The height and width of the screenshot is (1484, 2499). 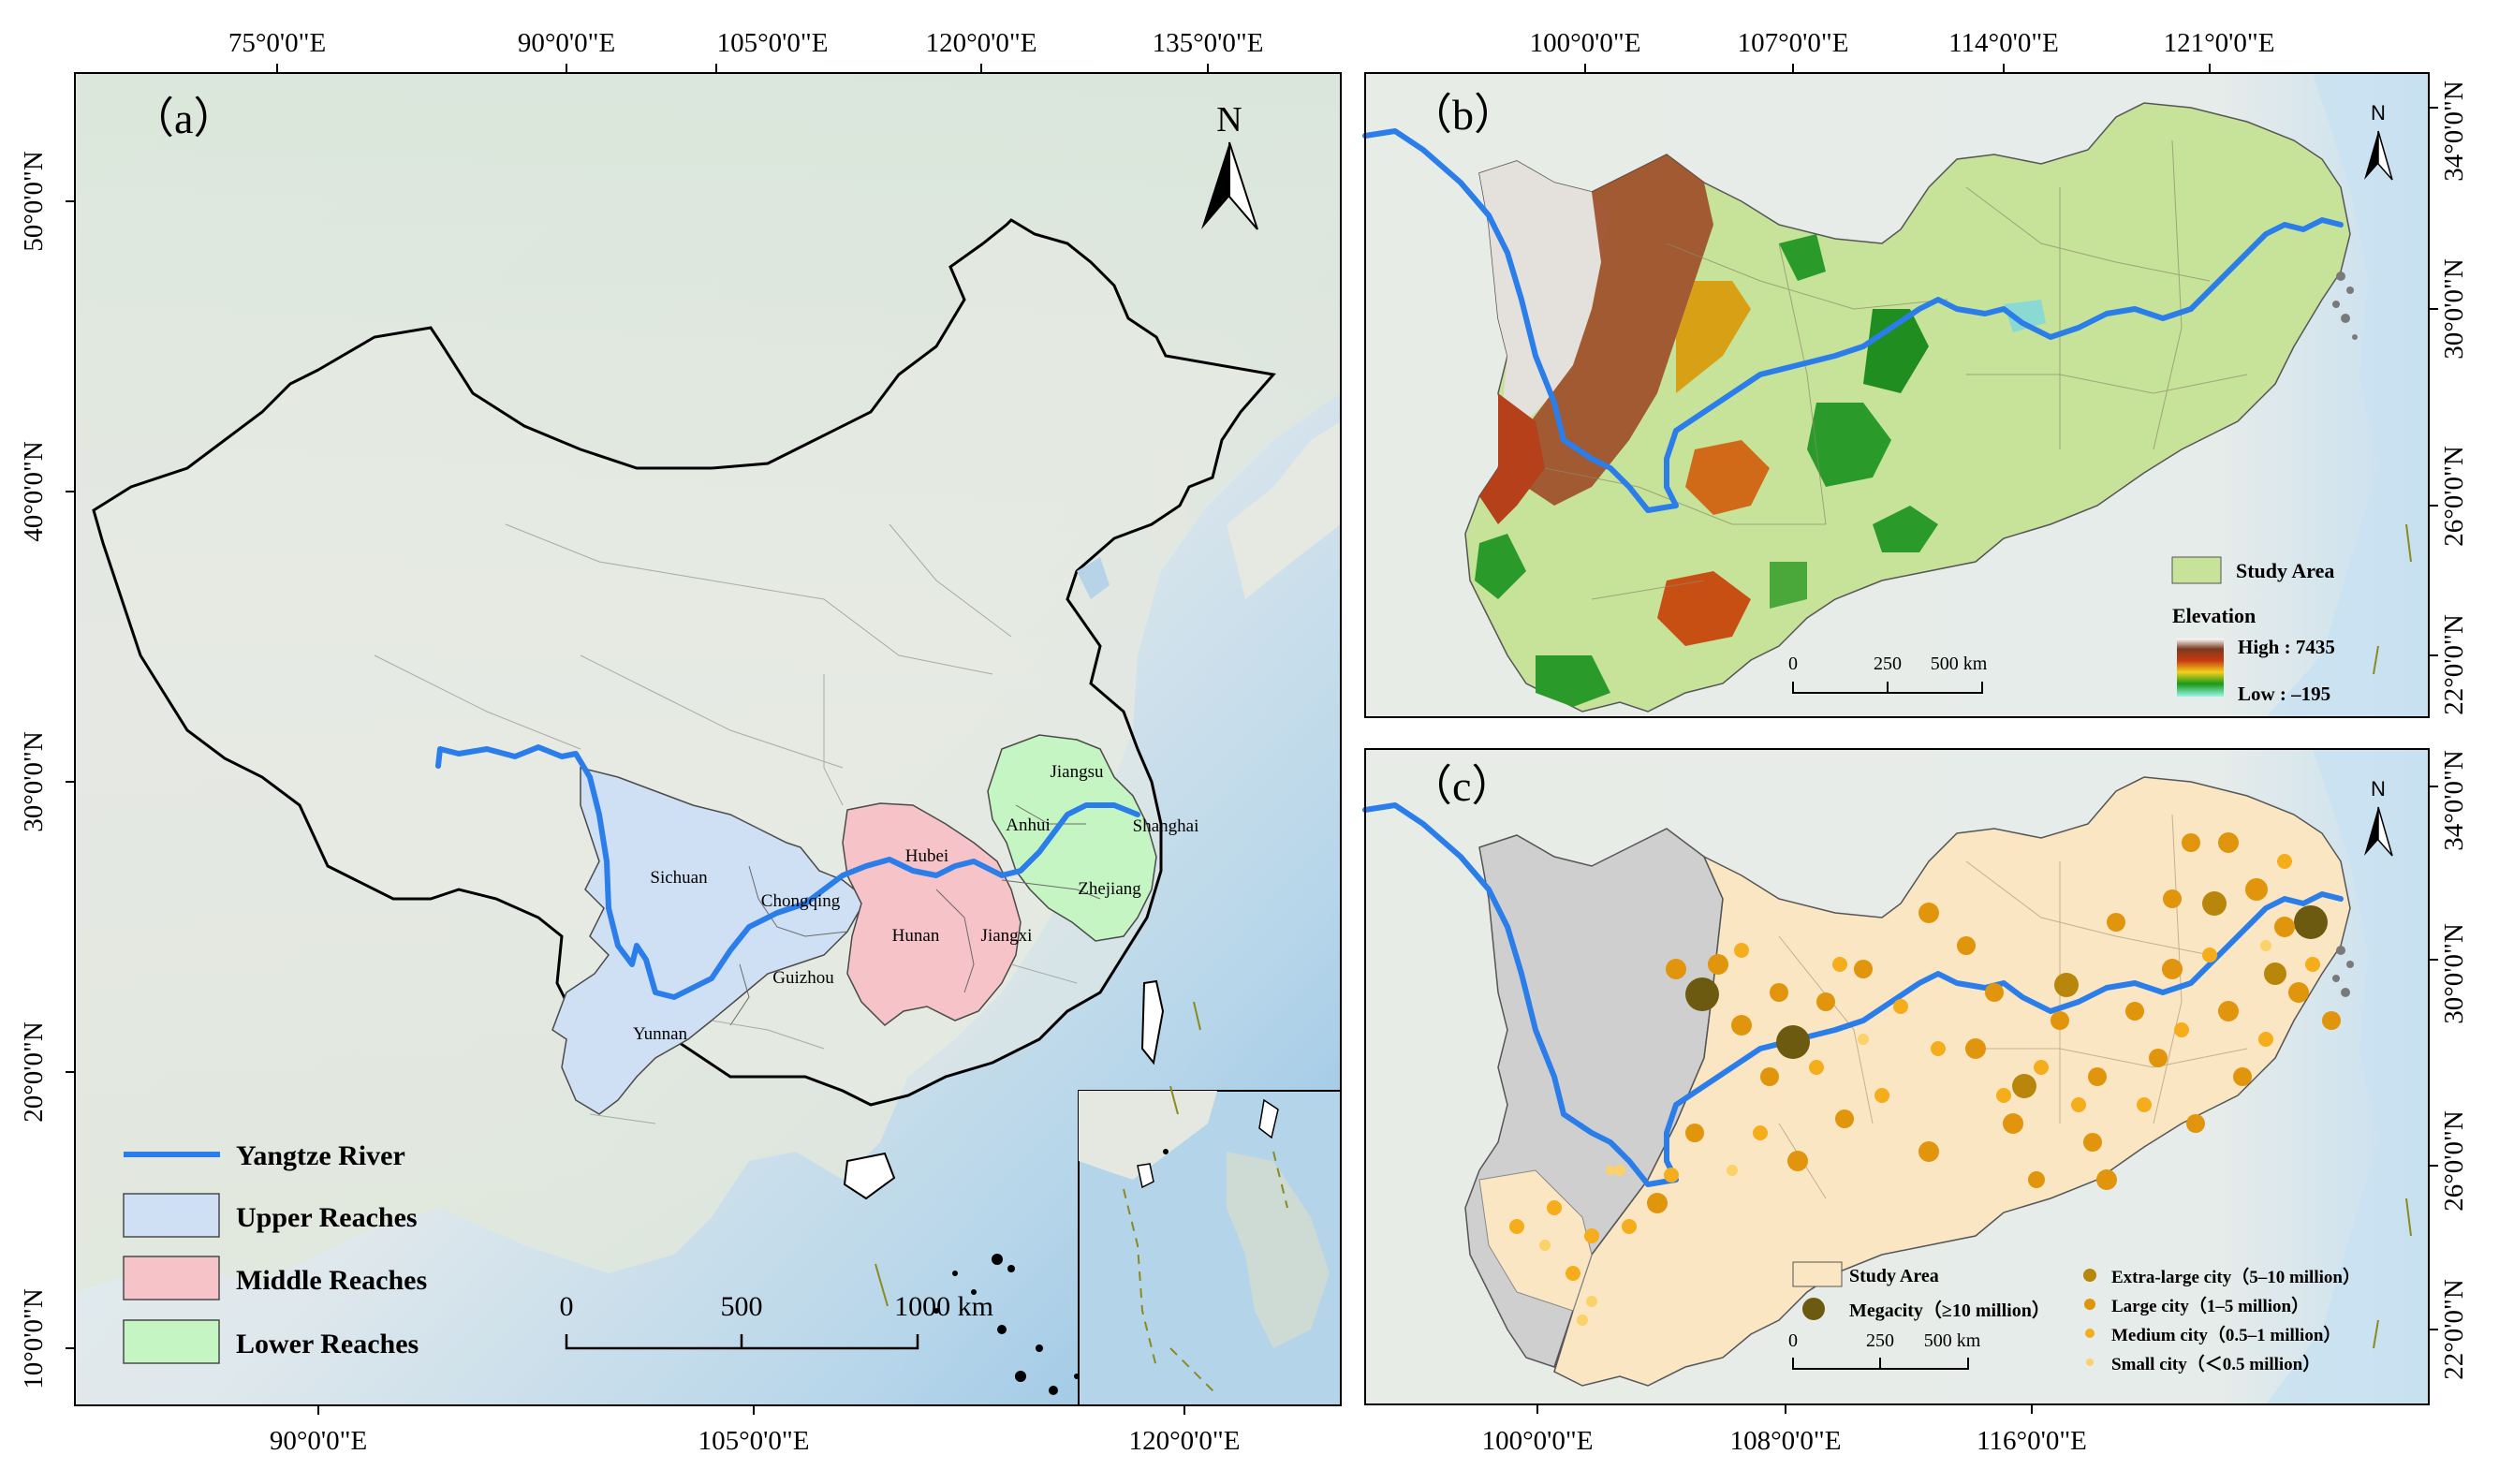 I want to click on svg-text: Low : –195, so click(x=2284, y=694).